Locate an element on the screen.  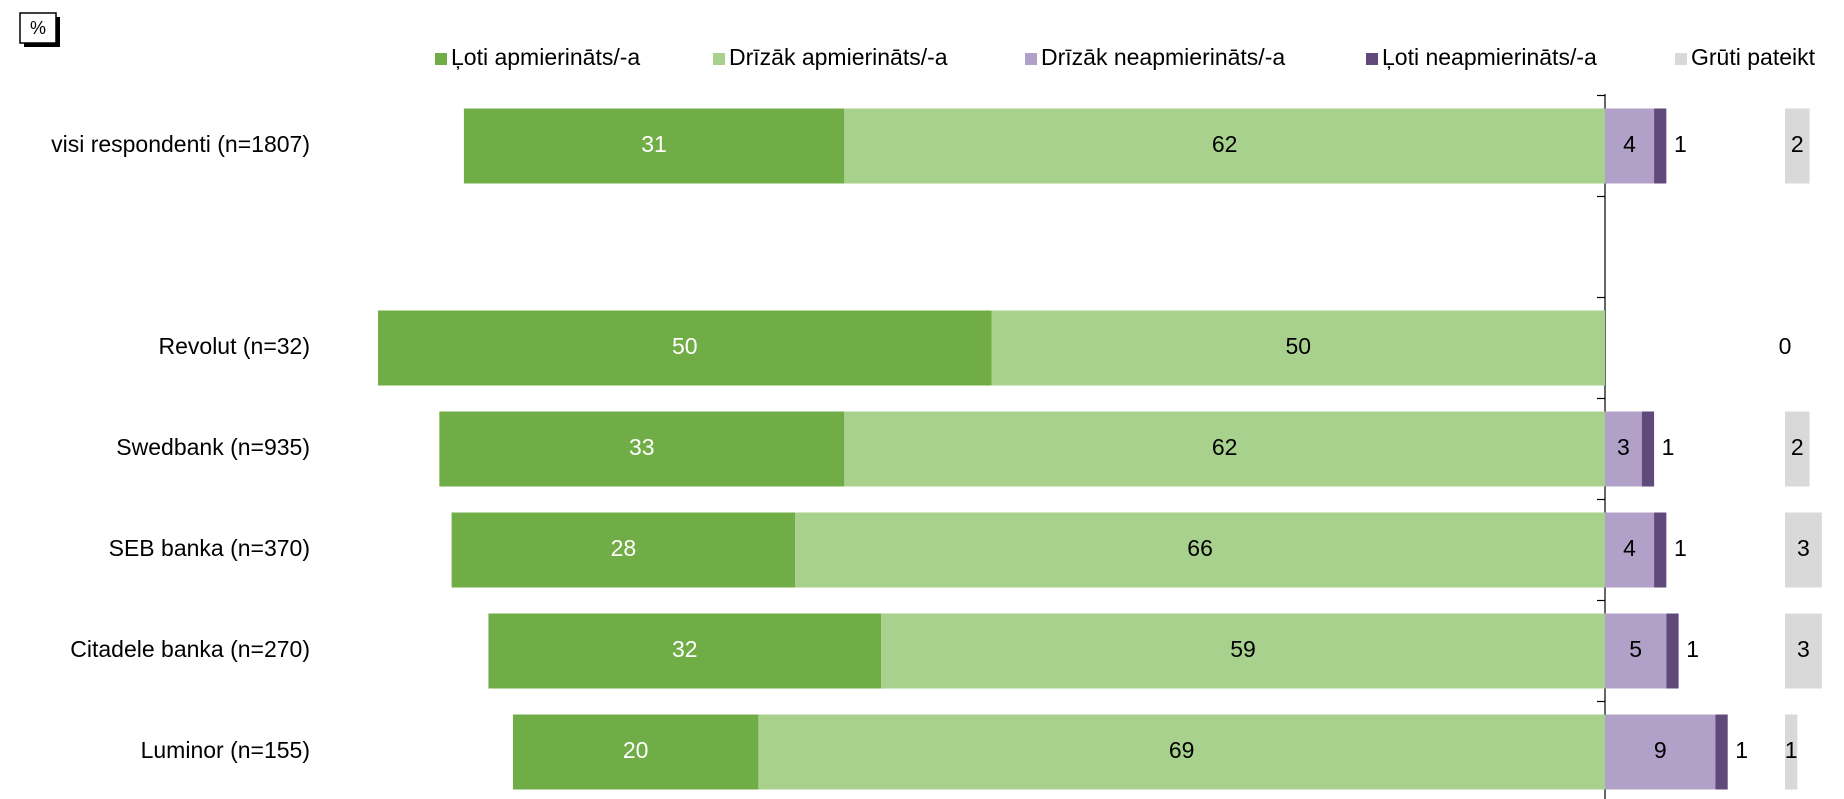
value-label: 66 is located at coordinates (1200, 548).